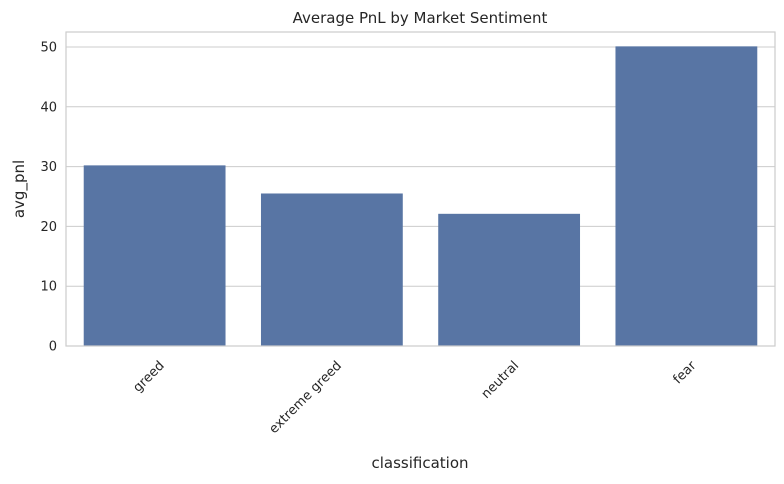  What do you see at coordinates (686, 196) in the screenshot?
I see `bar-fear` at bounding box center [686, 196].